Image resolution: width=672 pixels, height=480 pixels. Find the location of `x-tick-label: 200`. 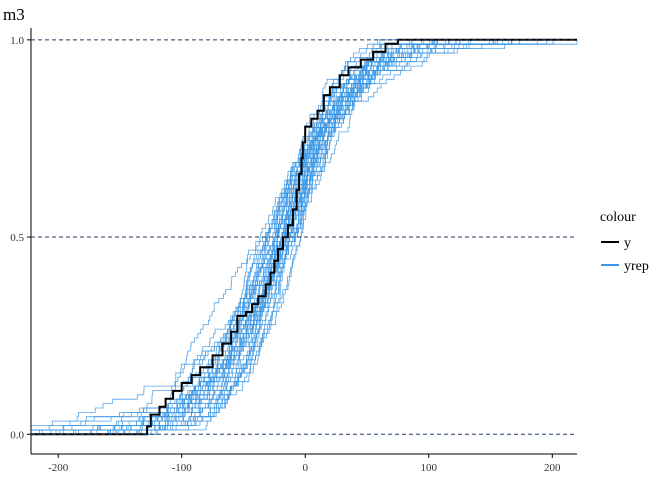

x-tick-label: 200 is located at coordinates (552, 468).